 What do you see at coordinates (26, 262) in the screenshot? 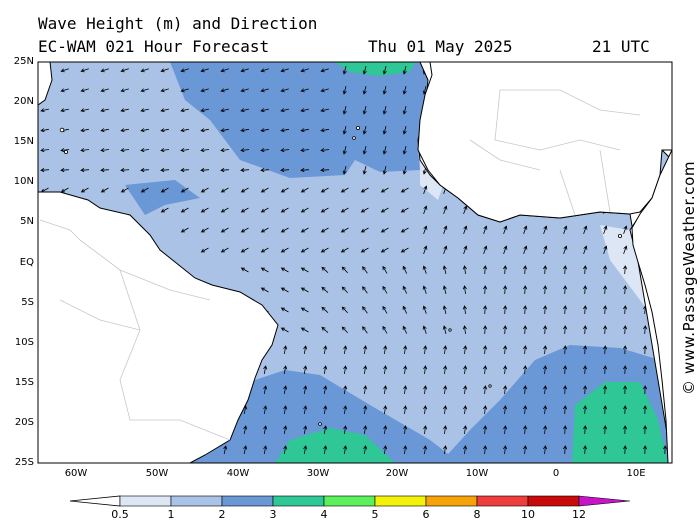
I see `lat-label: EQ` at bounding box center [26, 262].